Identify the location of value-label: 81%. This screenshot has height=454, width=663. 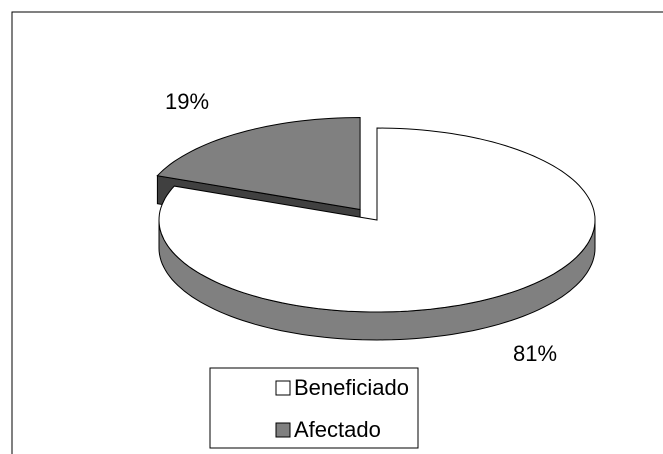
(535, 353).